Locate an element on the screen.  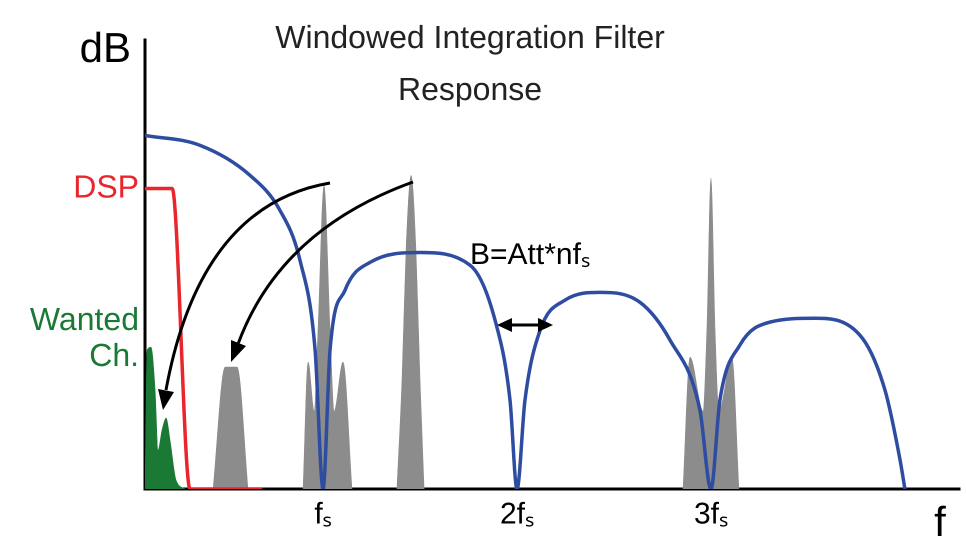
x-tick-label: 3fₛ is located at coordinates (711, 513).